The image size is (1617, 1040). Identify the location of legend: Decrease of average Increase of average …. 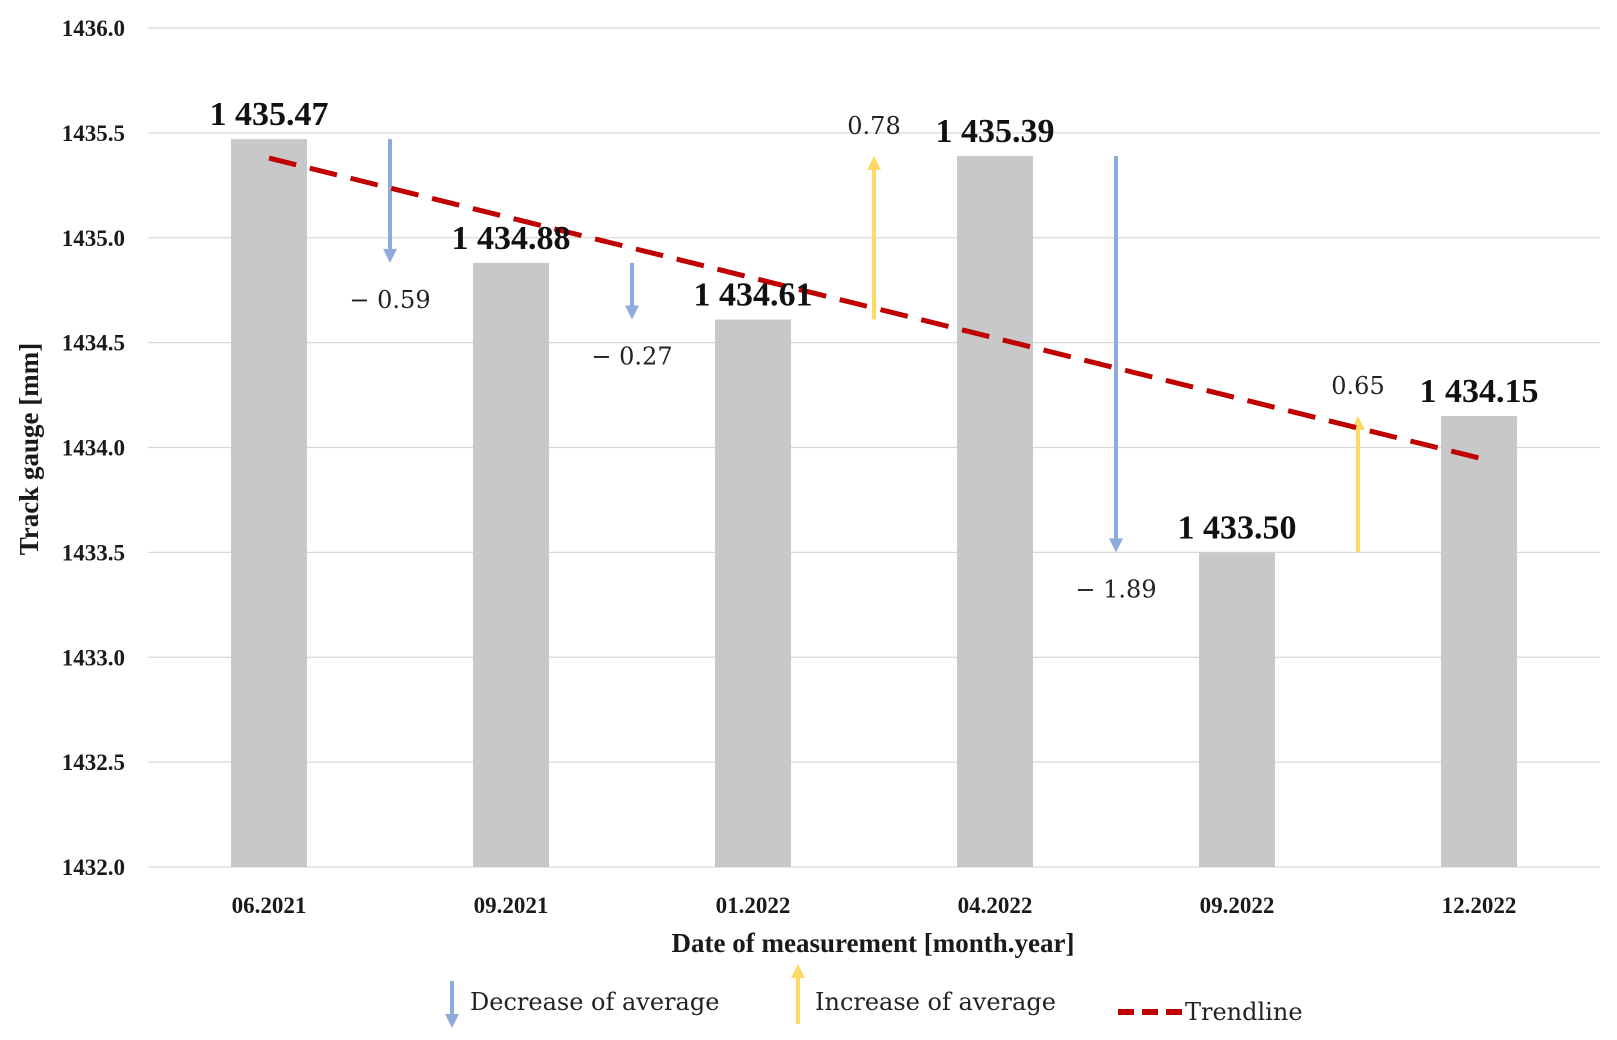
(874, 996).